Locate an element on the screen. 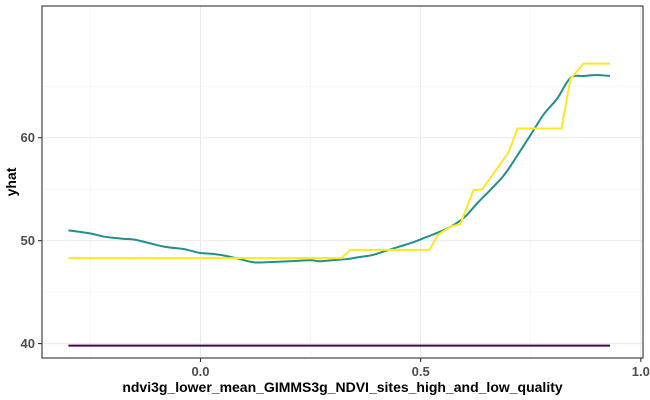 The width and height of the screenshot is (650, 400). y-tick-label: 40 is located at coordinates (28, 343).